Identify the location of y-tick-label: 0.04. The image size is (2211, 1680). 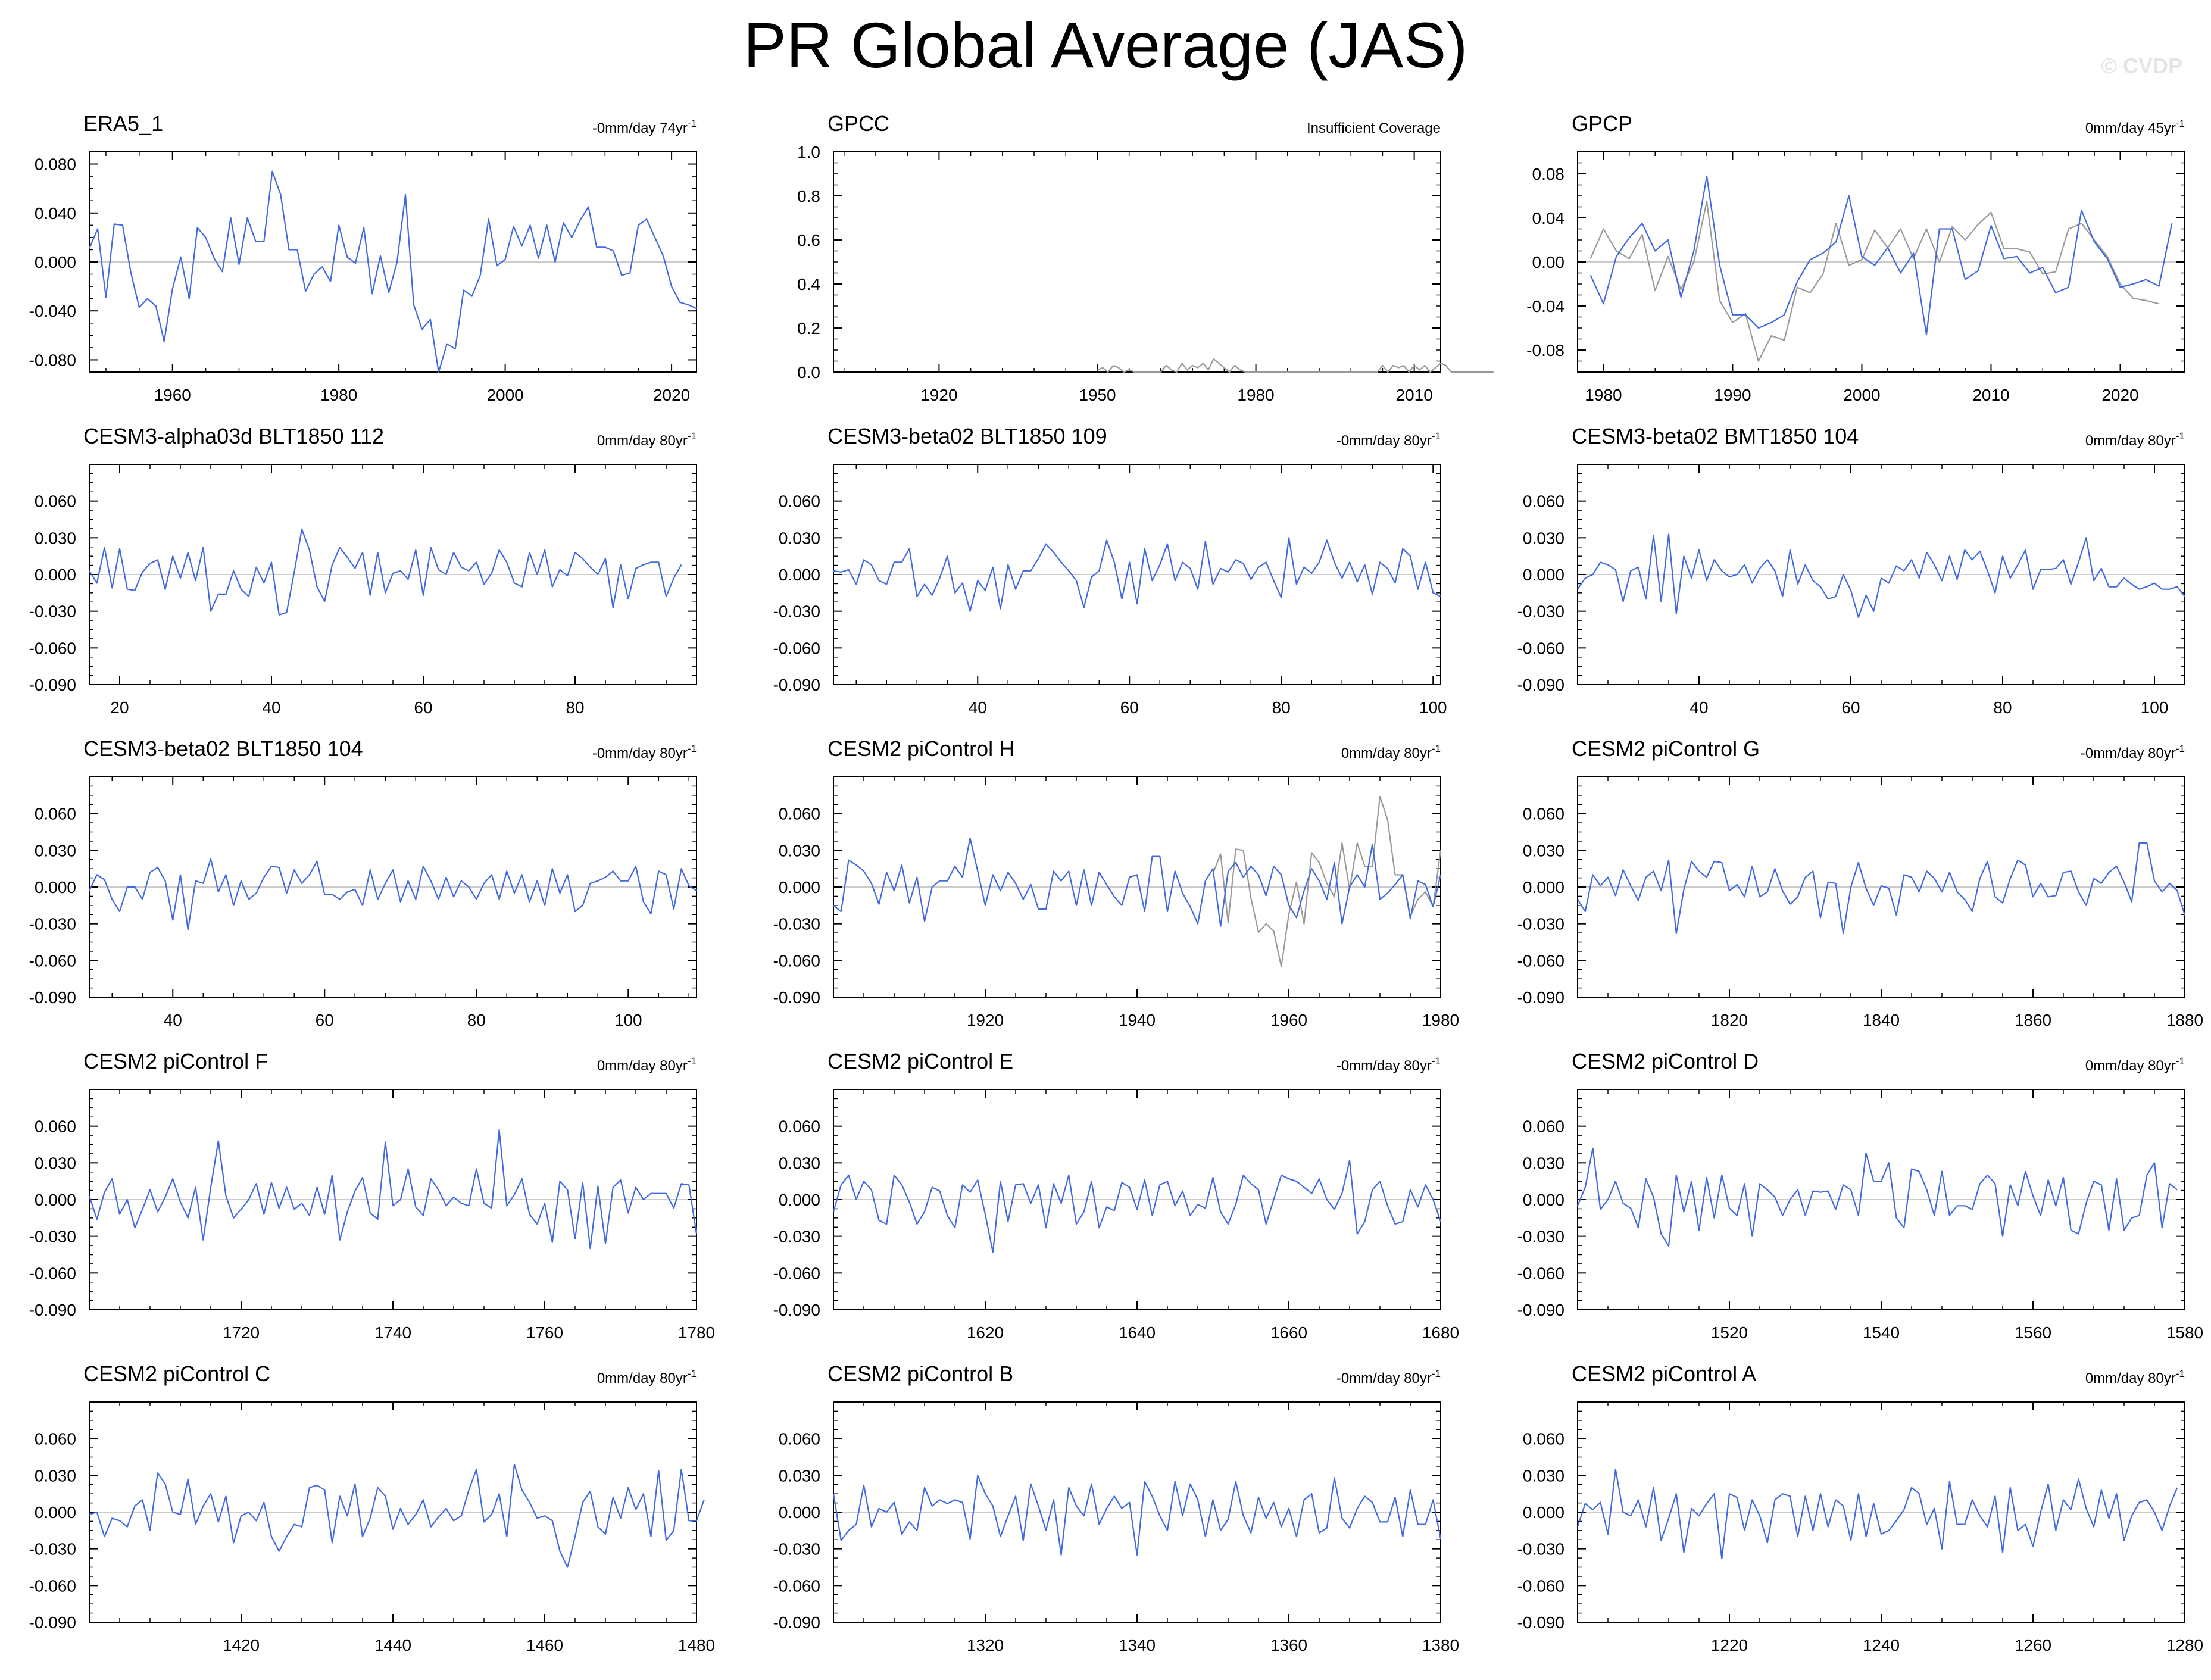
(1548, 218).